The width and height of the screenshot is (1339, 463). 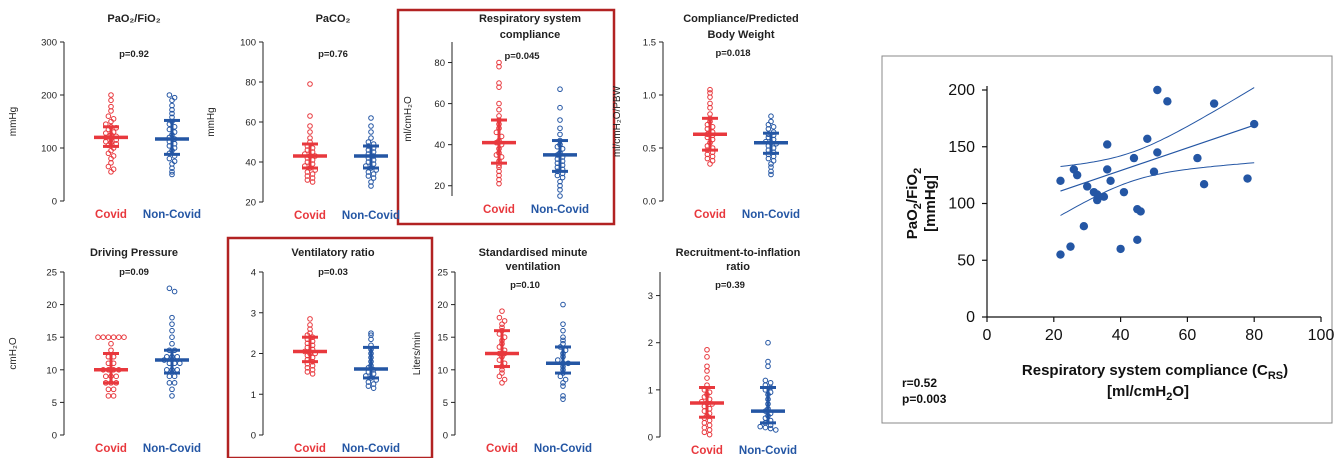 I want to click on corr-x-tick-label: 40, so click(x=1121, y=335).